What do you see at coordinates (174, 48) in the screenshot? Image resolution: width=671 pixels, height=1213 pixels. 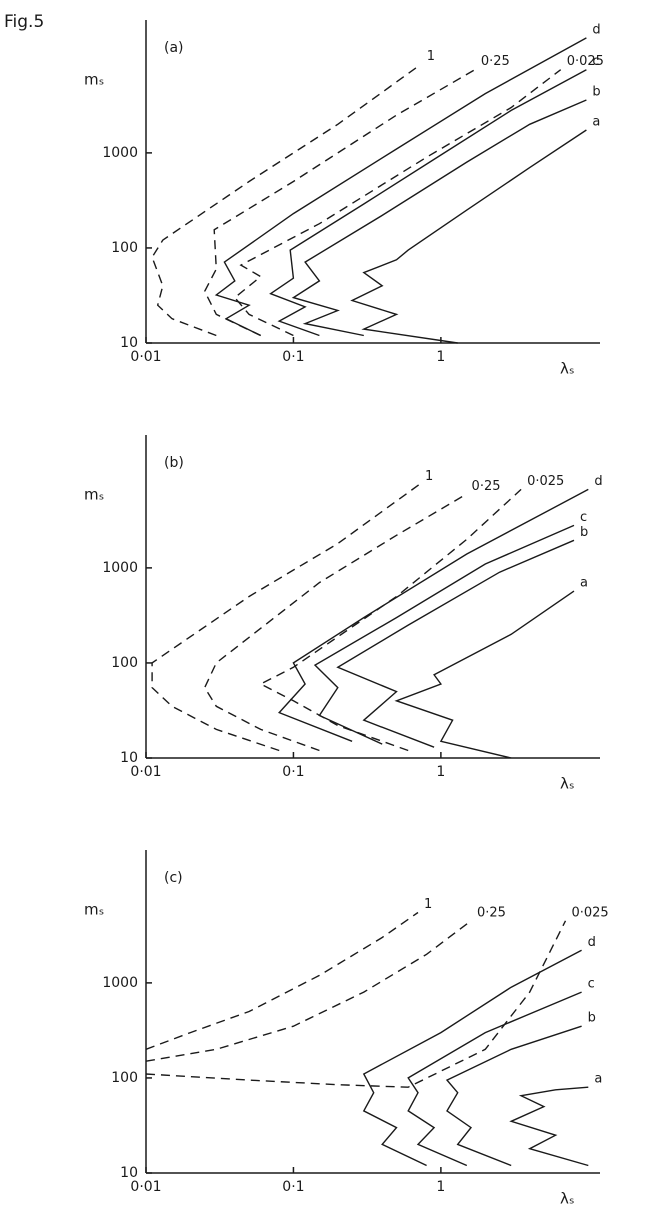 I see `panel-label: (a)` at bounding box center [174, 48].